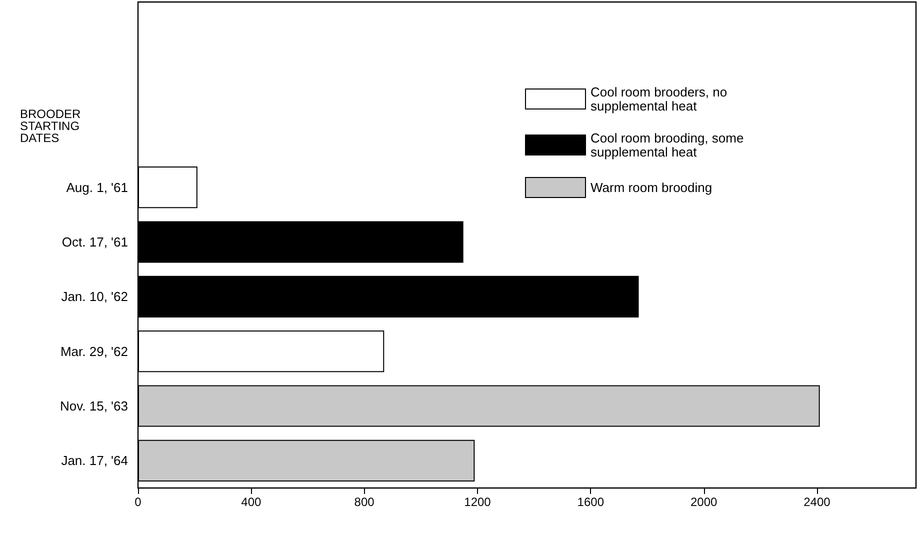  I want to click on x-tick-label: 2000, so click(704, 502).